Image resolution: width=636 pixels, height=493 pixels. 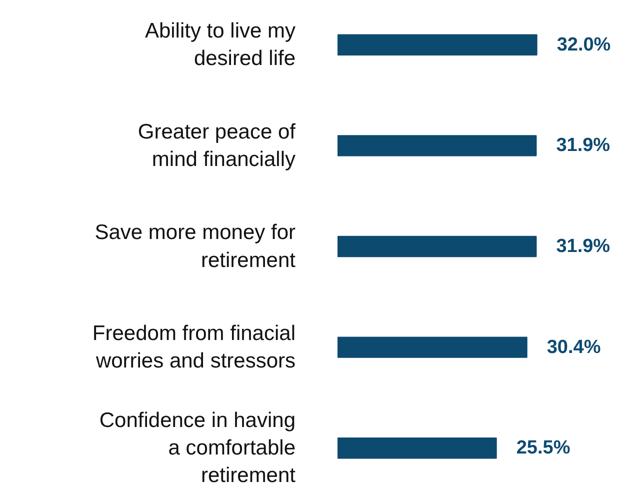 What do you see at coordinates (583, 45) in the screenshot?
I see `data-label: 32.0%` at bounding box center [583, 45].